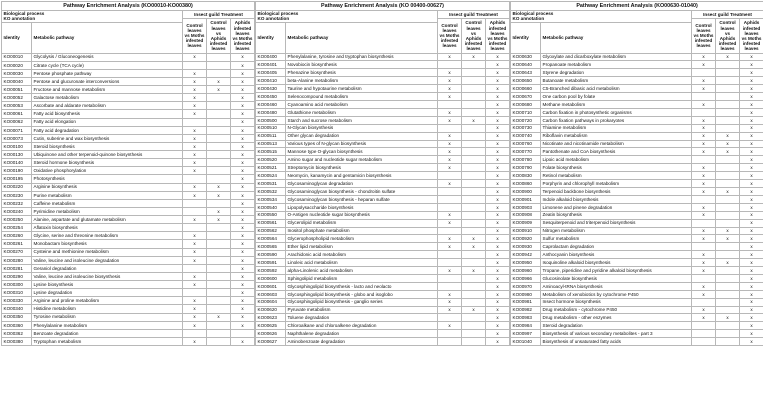  Describe the element at coordinates (526, 120) in the screenshot. I see `identity-cell: KO00720` at that location.